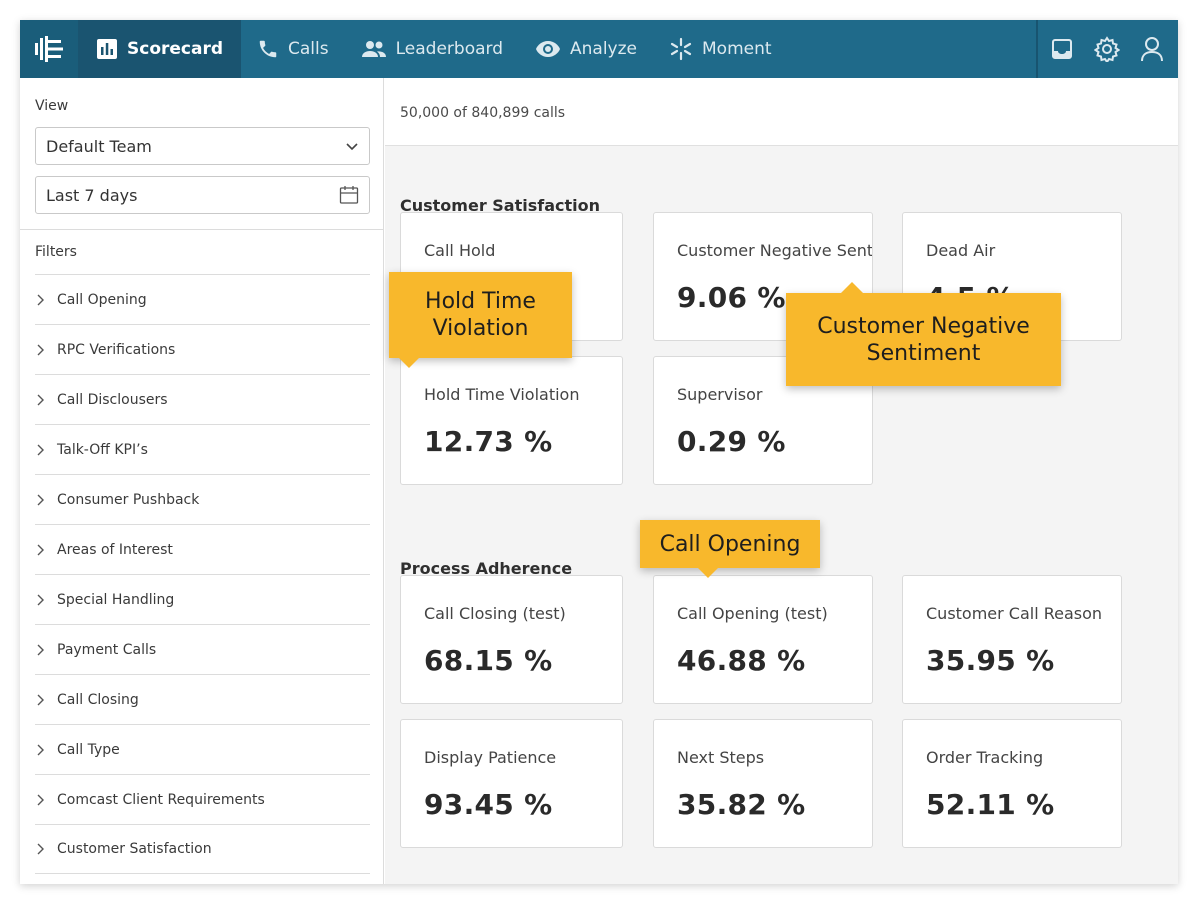 The height and width of the screenshot is (904, 1198). Describe the element at coordinates (115, 549) in the screenshot. I see `filter-item-label: Areas of Interest` at that location.